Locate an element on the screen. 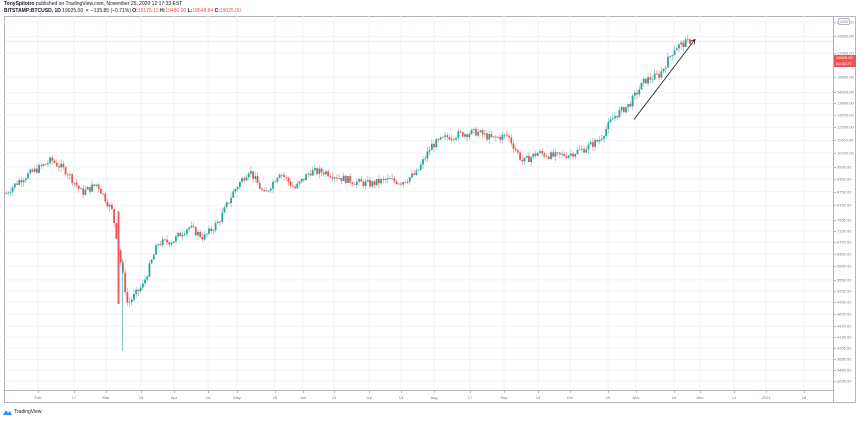 The width and height of the screenshot is (859, 421). y-tick-label: 15800.00 is located at coordinates (845, 77).